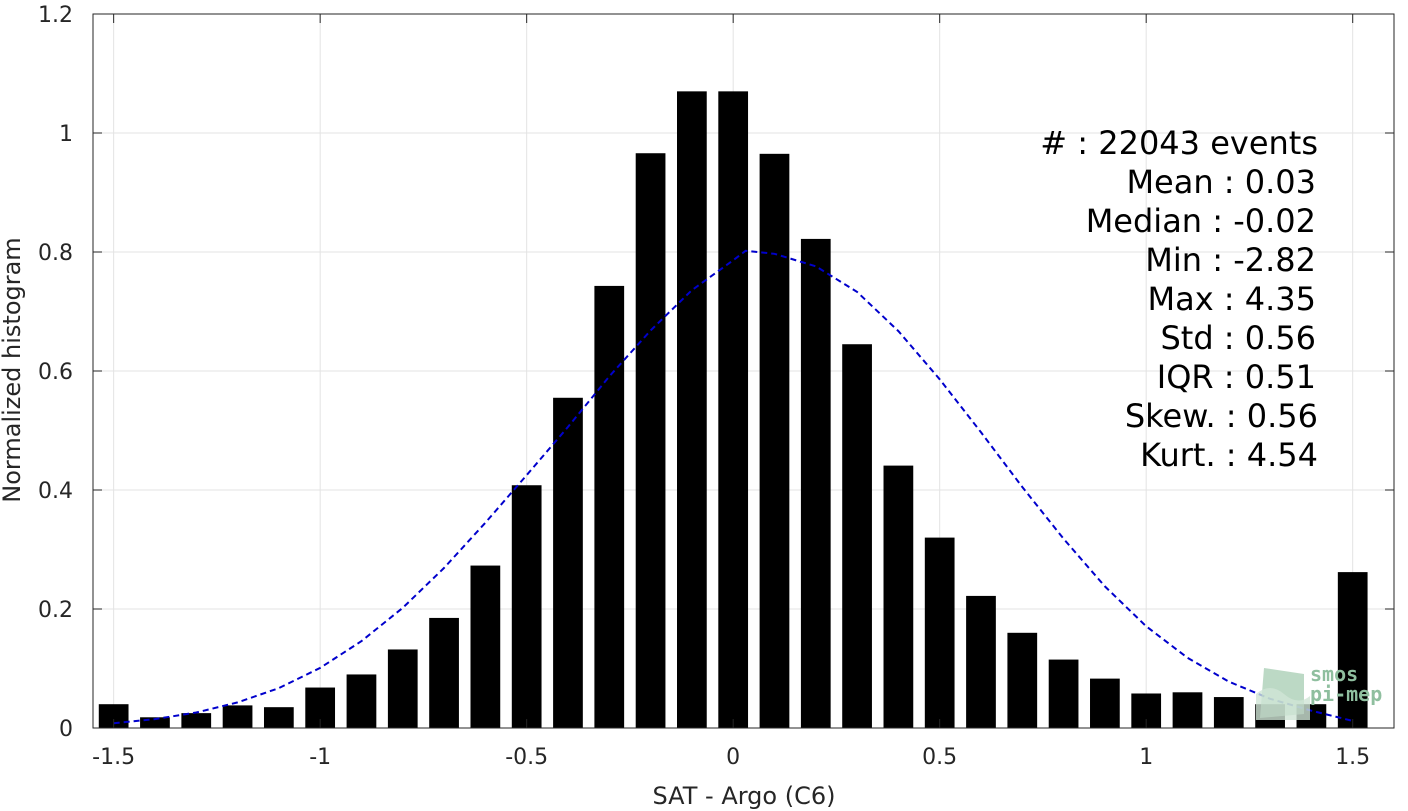 The height and width of the screenshot is (811, 1408). I want to click on y-tick-label: 0.8, so click(55, 253).